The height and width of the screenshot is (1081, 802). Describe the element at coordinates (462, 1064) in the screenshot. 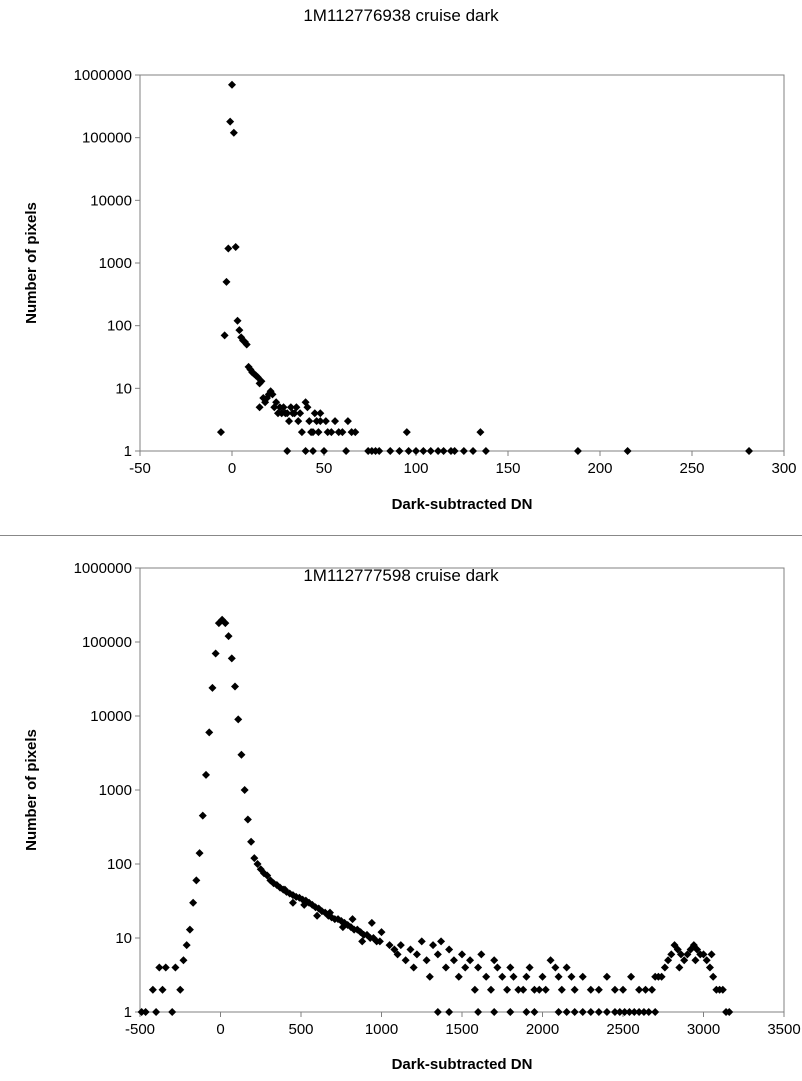

I see `x-axis-title: Dark-subtracted DN` at that location.